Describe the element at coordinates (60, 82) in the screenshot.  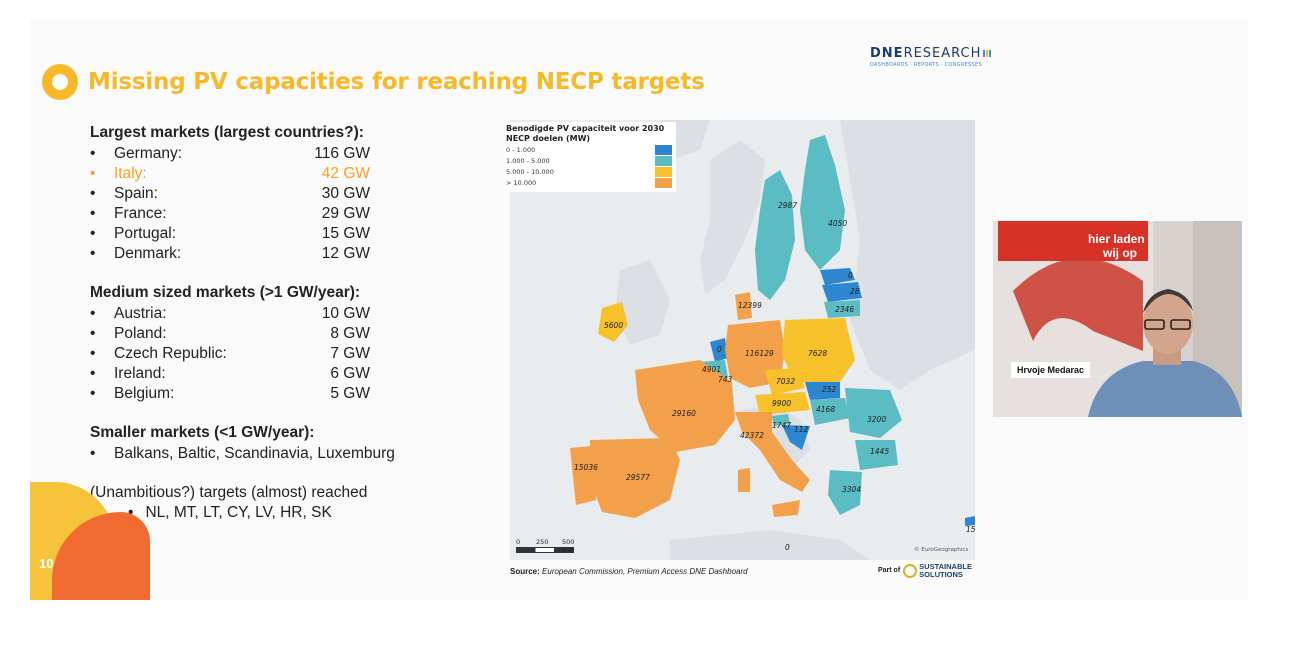
I see `circle-logo-icon` at that location.